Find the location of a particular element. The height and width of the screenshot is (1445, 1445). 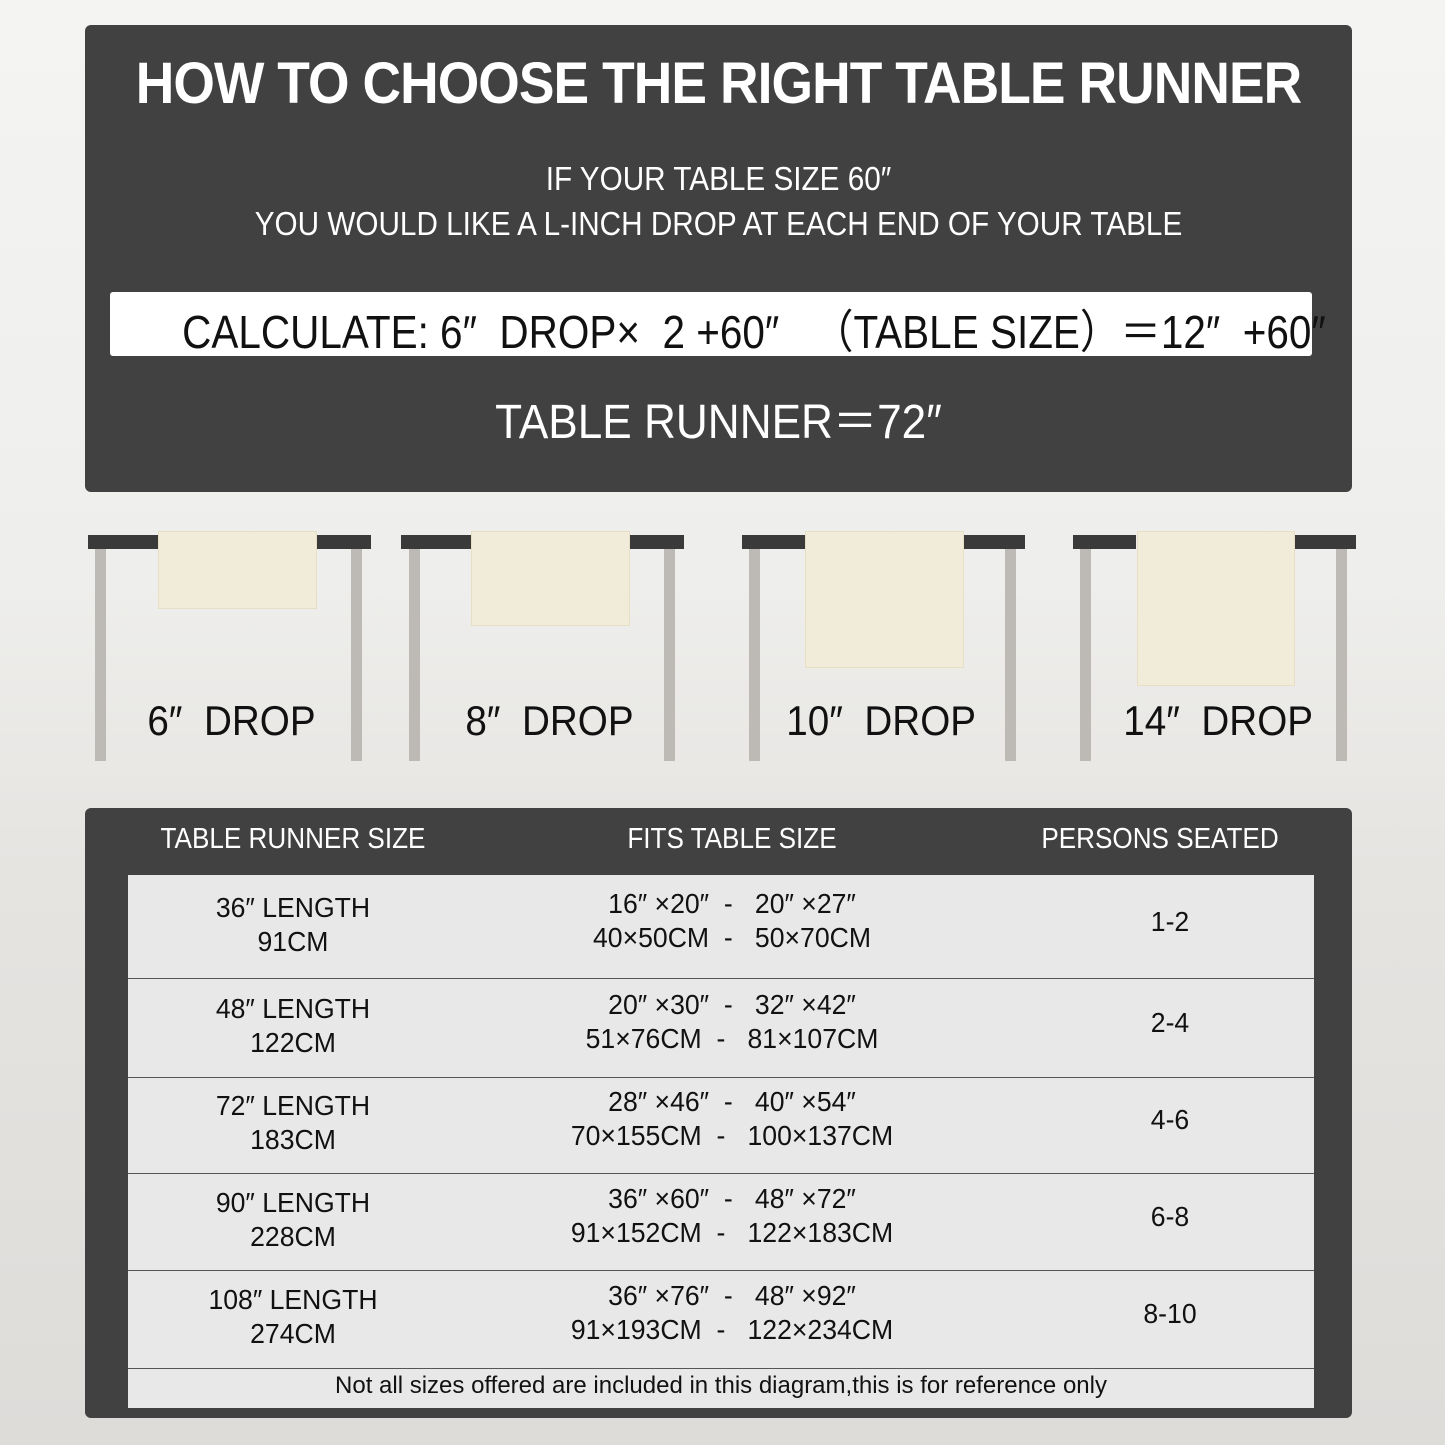

fits-inches: 36″ ×60″ - 48″ ×72″ is located at coordinates (732, 1198).